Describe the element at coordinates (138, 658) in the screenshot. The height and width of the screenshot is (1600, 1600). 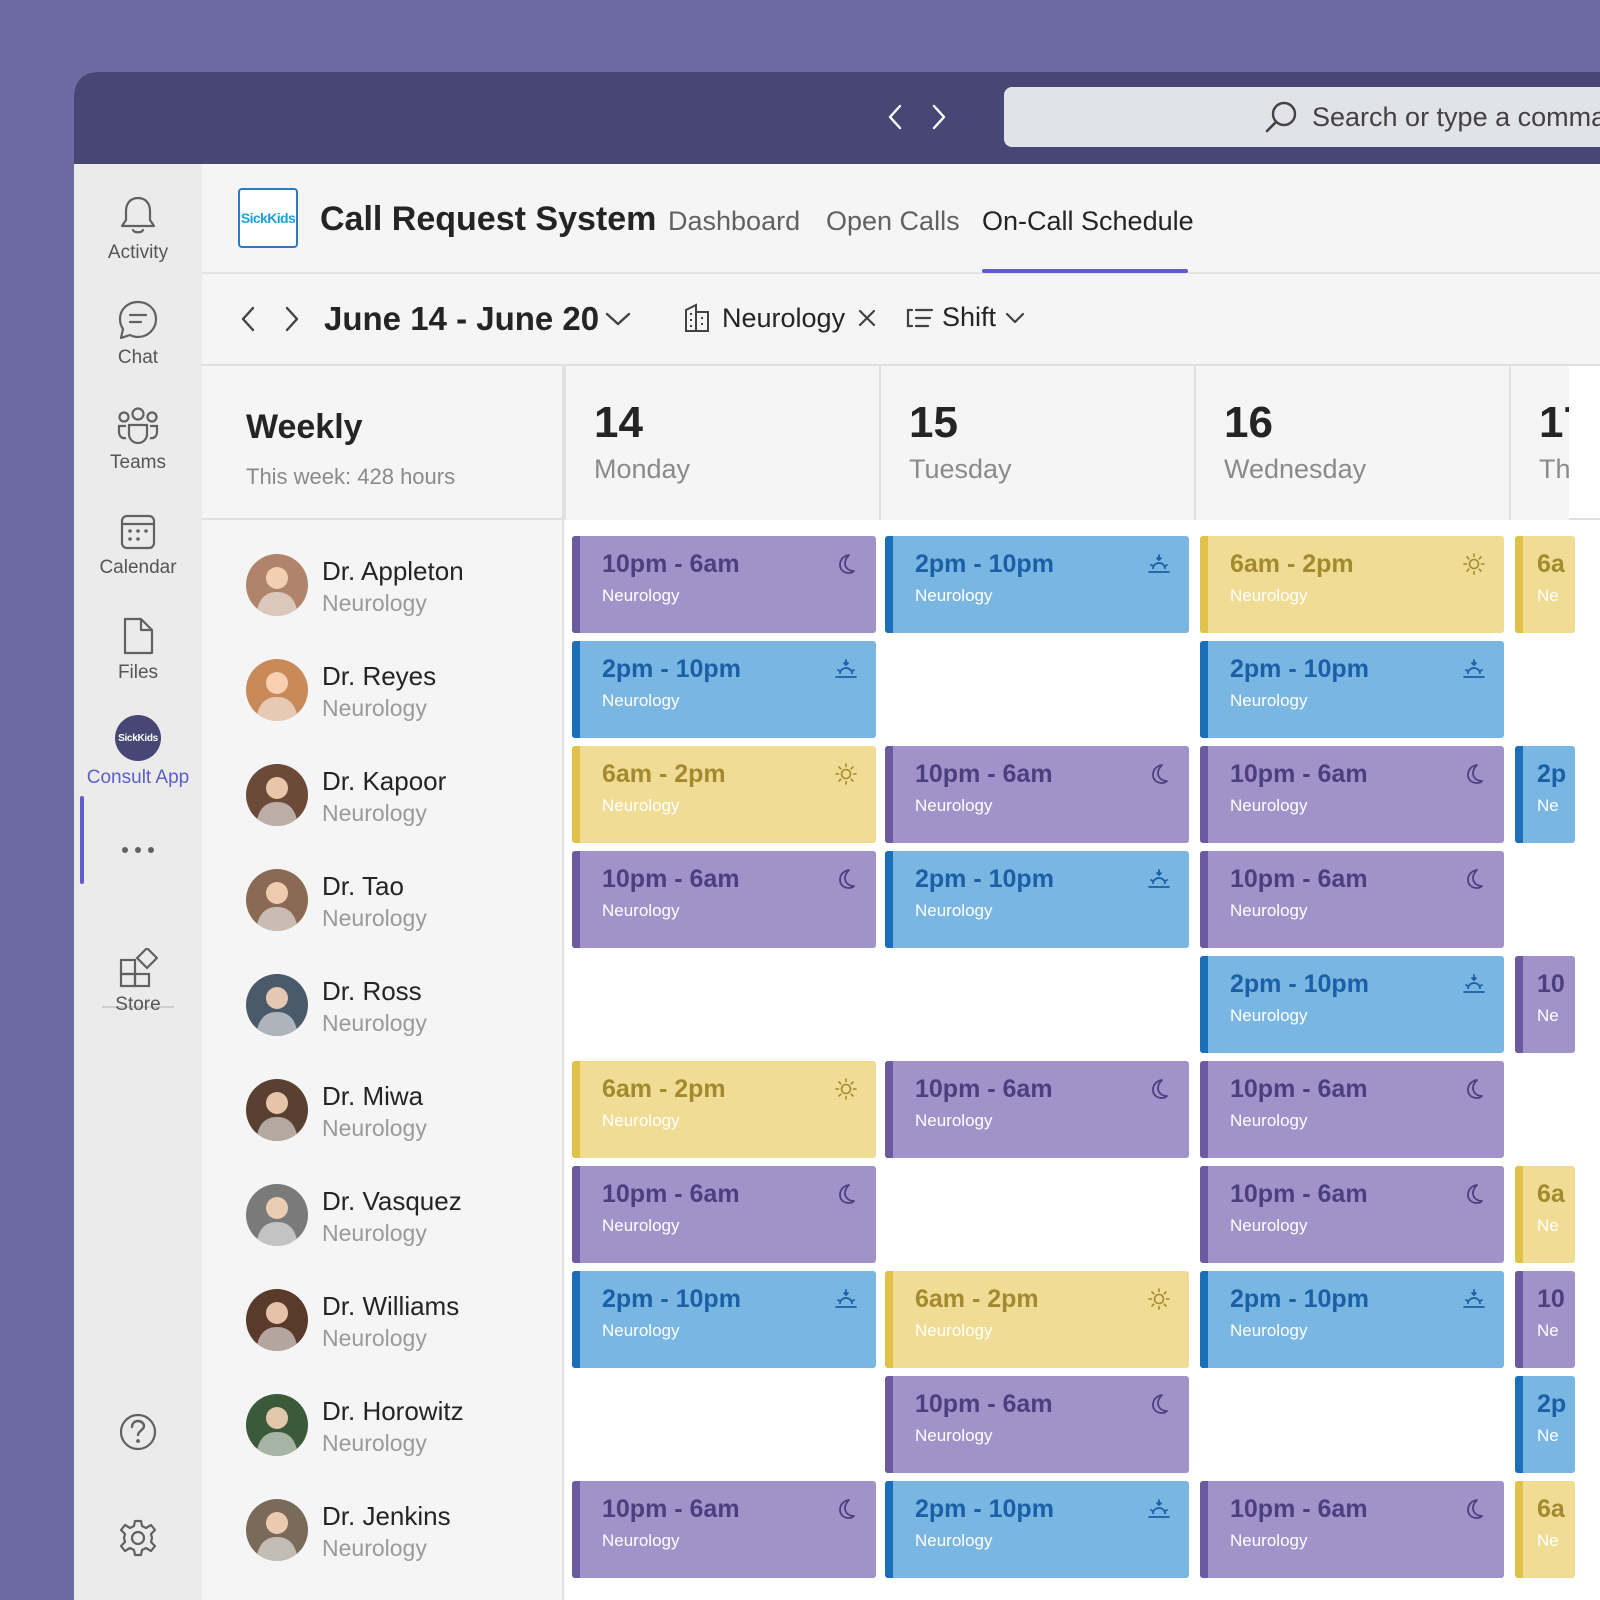
I see `rail-item-files: Files` at that location.